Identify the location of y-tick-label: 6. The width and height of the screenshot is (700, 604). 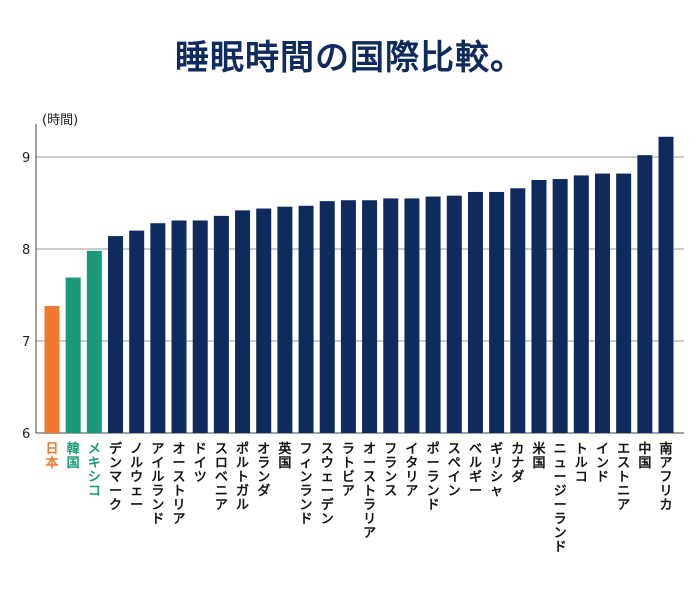
(26, 434).